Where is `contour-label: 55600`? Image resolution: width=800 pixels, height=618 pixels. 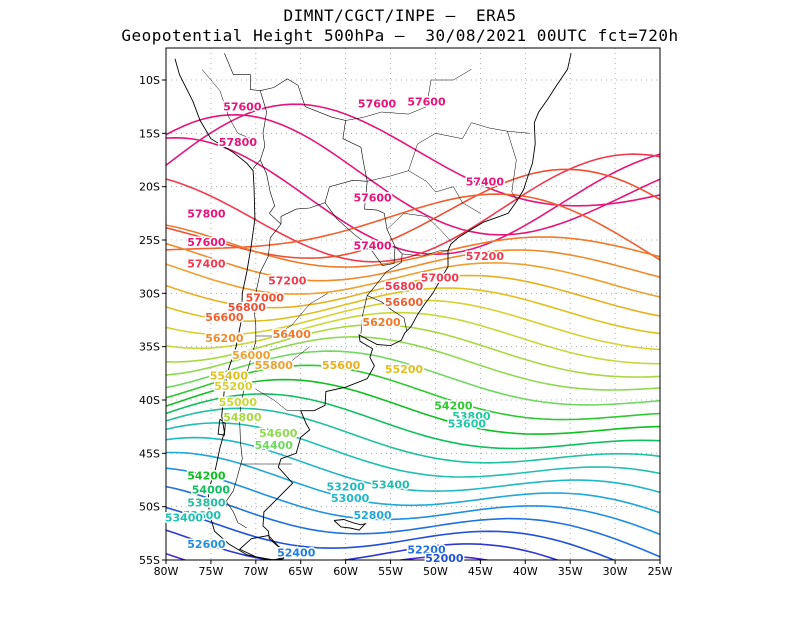
contour-label: 55600 is located at coordinates (341, 365).